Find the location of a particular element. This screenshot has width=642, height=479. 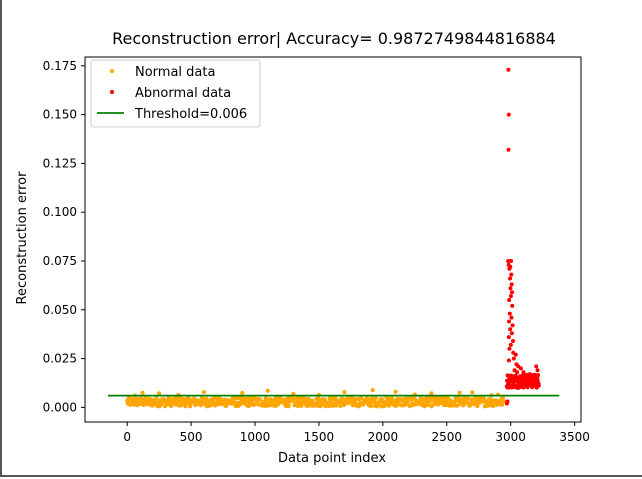

y-tick-label: 0.150 is located at coordinates (60, 115).